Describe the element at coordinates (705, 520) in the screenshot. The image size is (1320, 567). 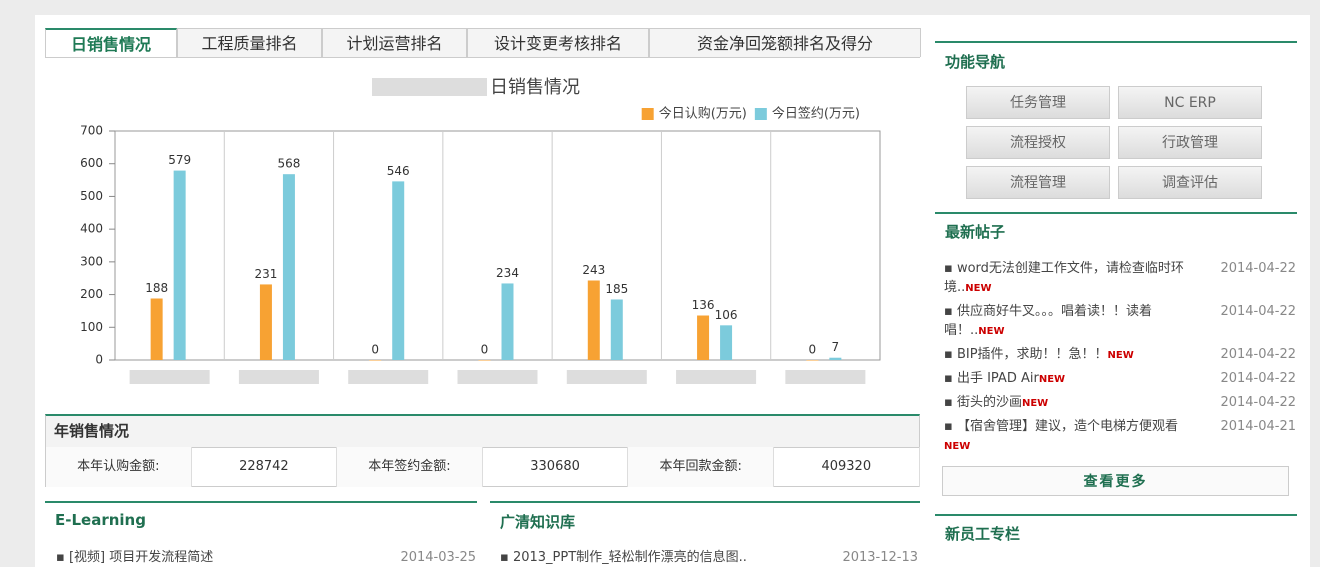
I see `knowledge-title: 广清知识库` at that location.